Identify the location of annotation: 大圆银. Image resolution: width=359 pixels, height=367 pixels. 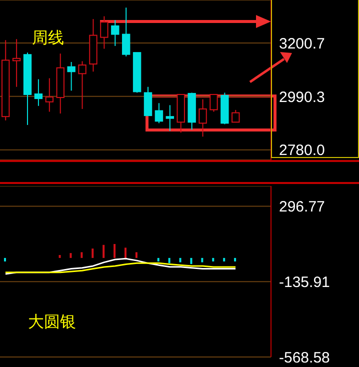
(52, 322).